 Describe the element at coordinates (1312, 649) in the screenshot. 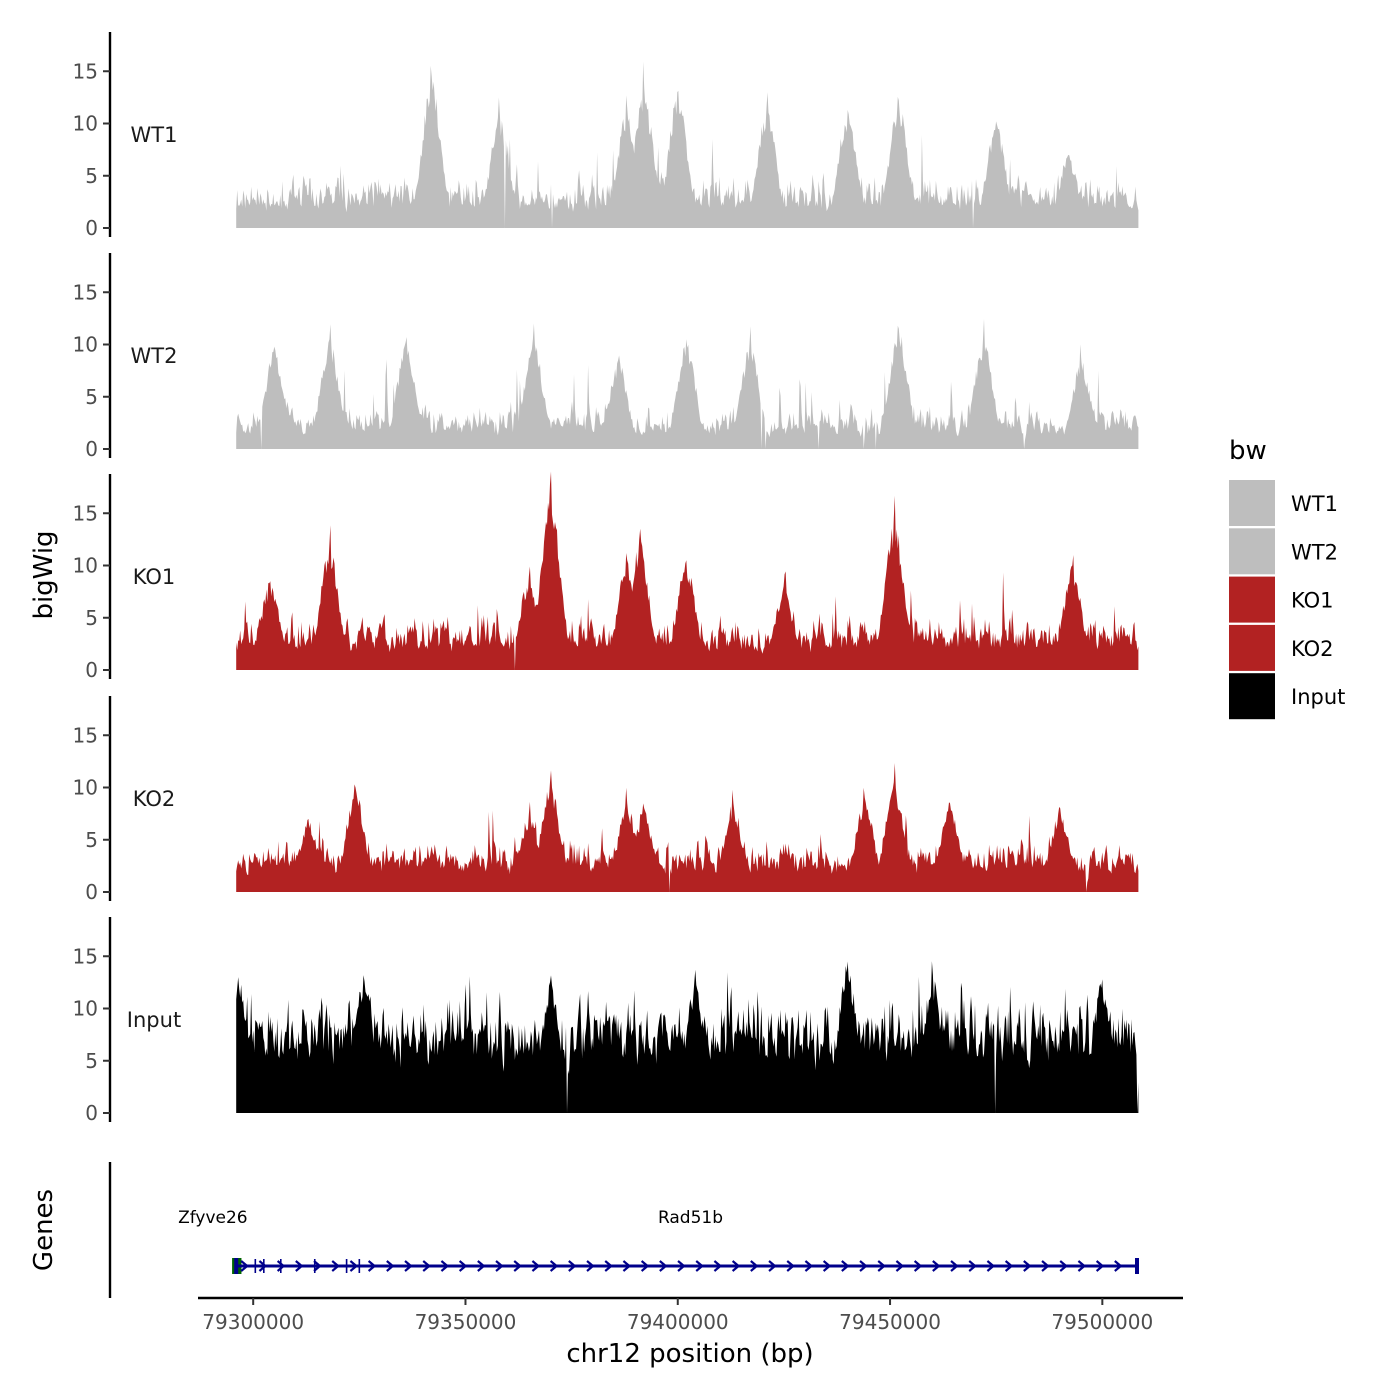

I see `legend-label: KO2` at that location.